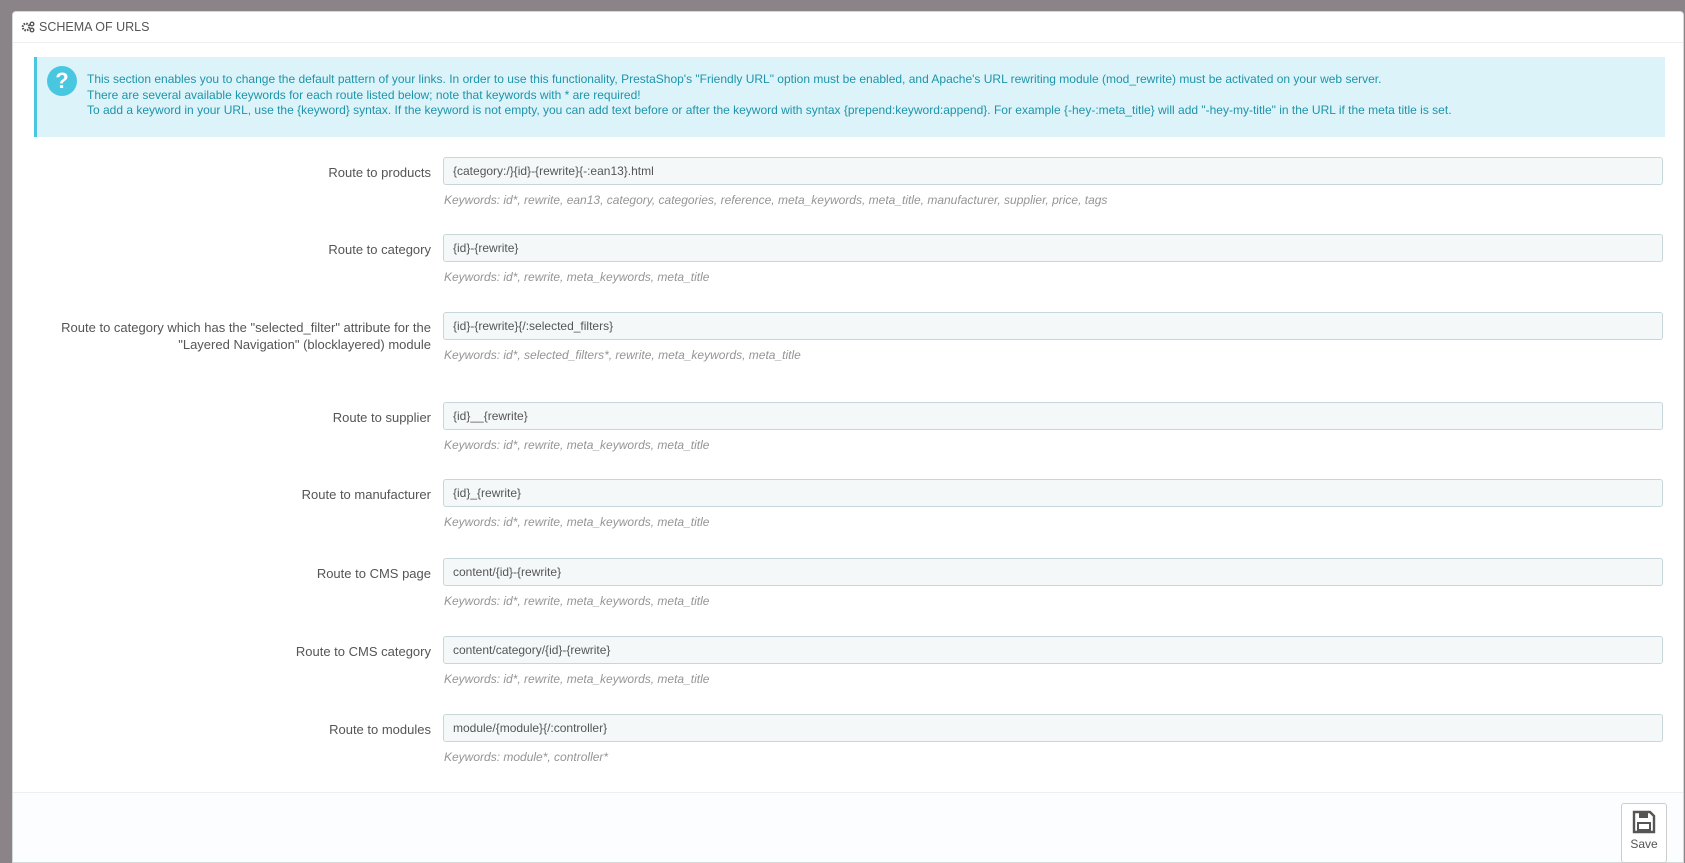 The image size is (1685, 863). What do you see at coordinates (363, 651) in the screenshot?
I see `route-label: Route to CMS category` at bounding box center [363, 651].